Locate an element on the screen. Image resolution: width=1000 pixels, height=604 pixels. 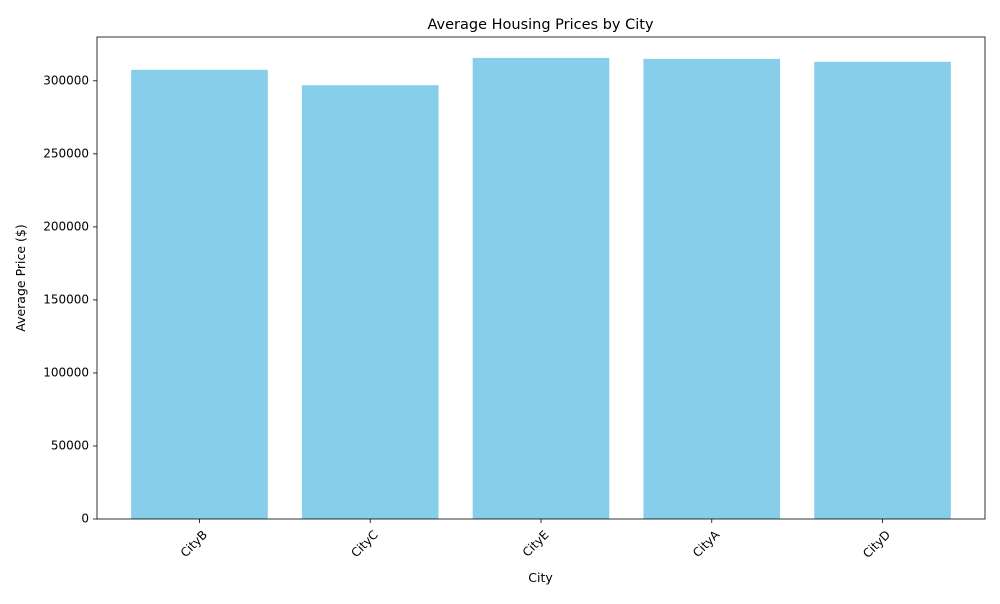
bar-cityd is located at coordinates (882, 290).